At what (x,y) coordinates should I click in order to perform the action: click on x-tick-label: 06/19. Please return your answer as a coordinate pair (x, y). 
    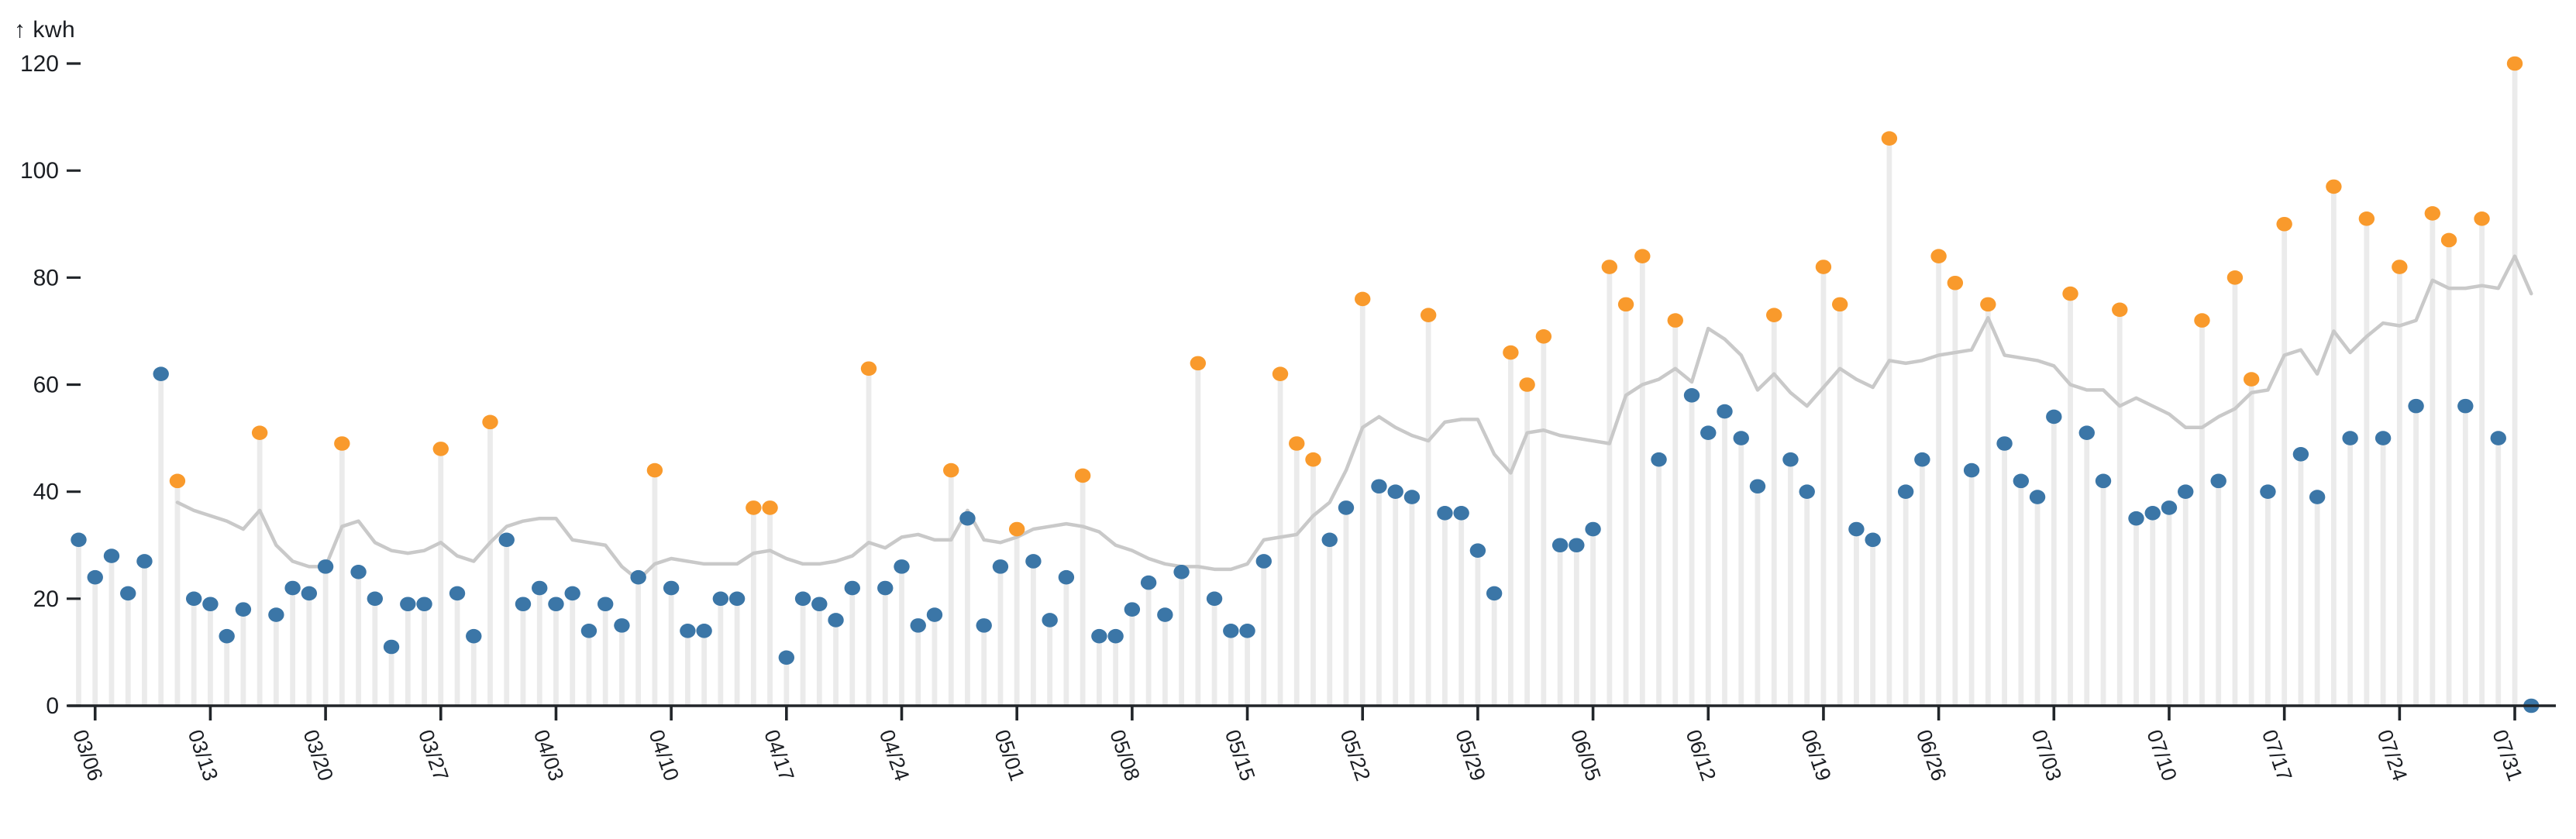
    Looking at the image, I should click on (1815, 756).